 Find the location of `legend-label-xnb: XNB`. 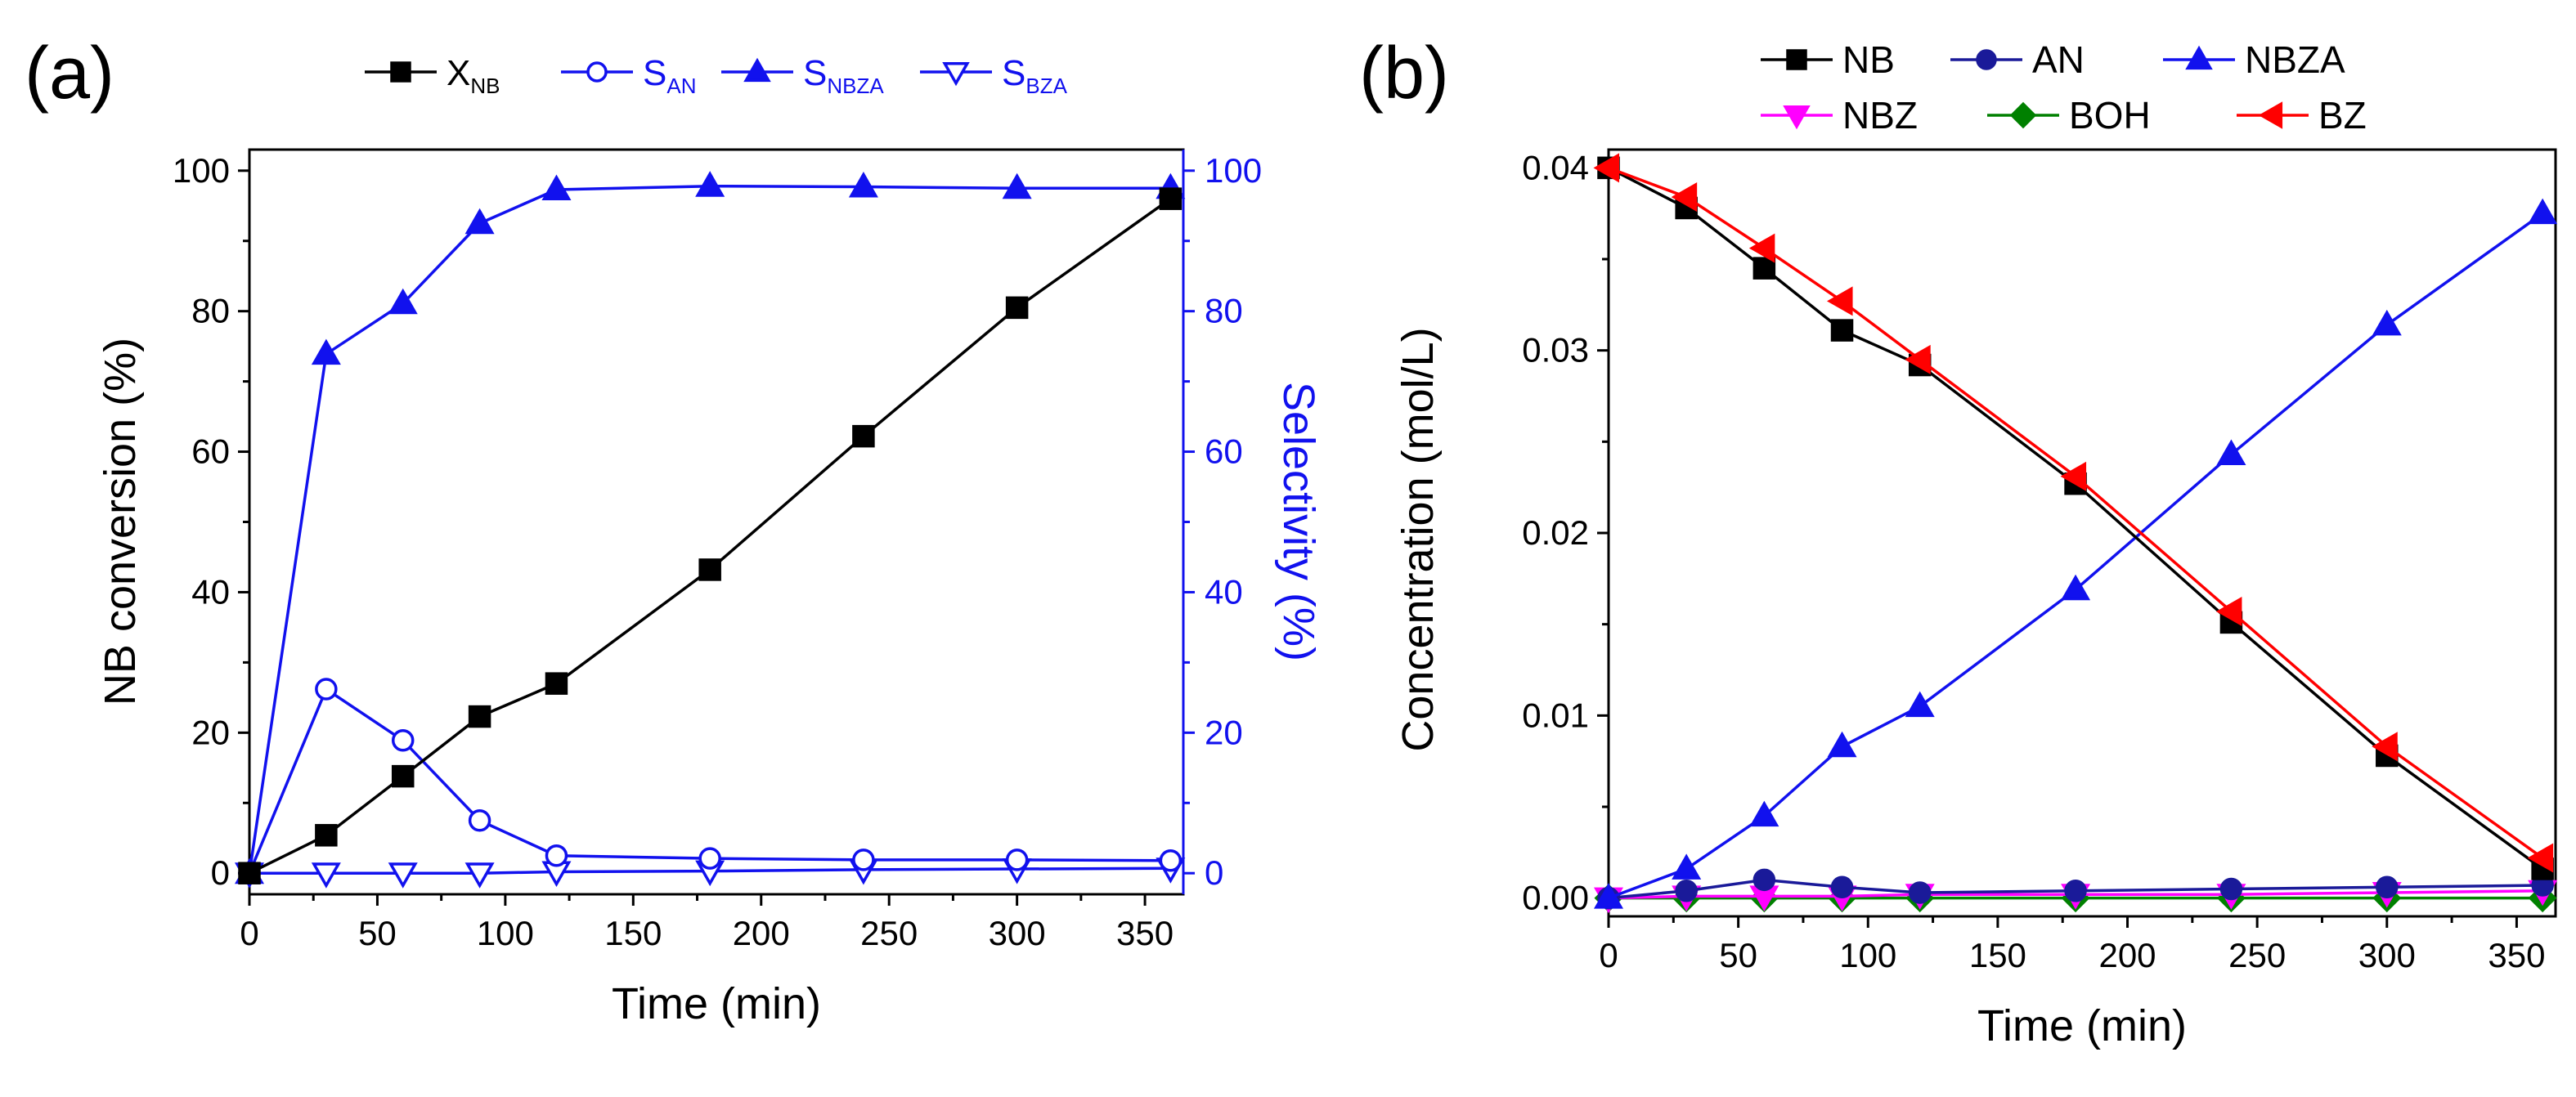

legend-label-xnb: XNB is located at coordinates (473, 75).